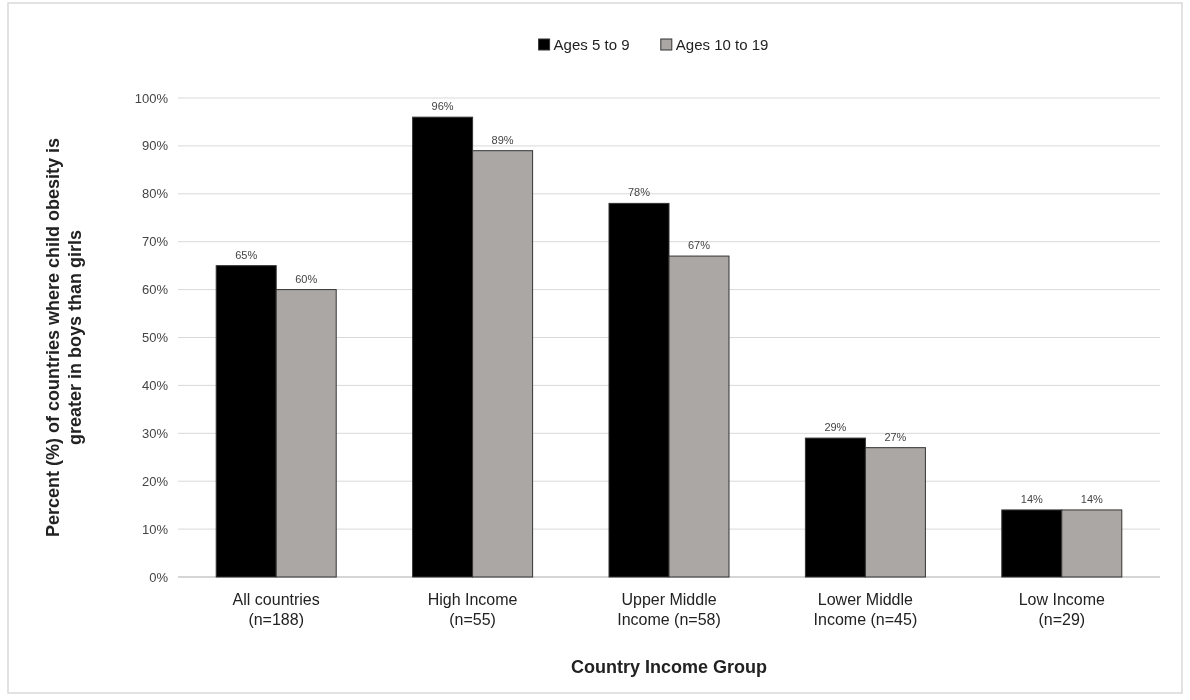 Image resolution: width=1190 pixels, height=700 pixels. I want to click on y-tick-label: 50%, so click(155, 338).